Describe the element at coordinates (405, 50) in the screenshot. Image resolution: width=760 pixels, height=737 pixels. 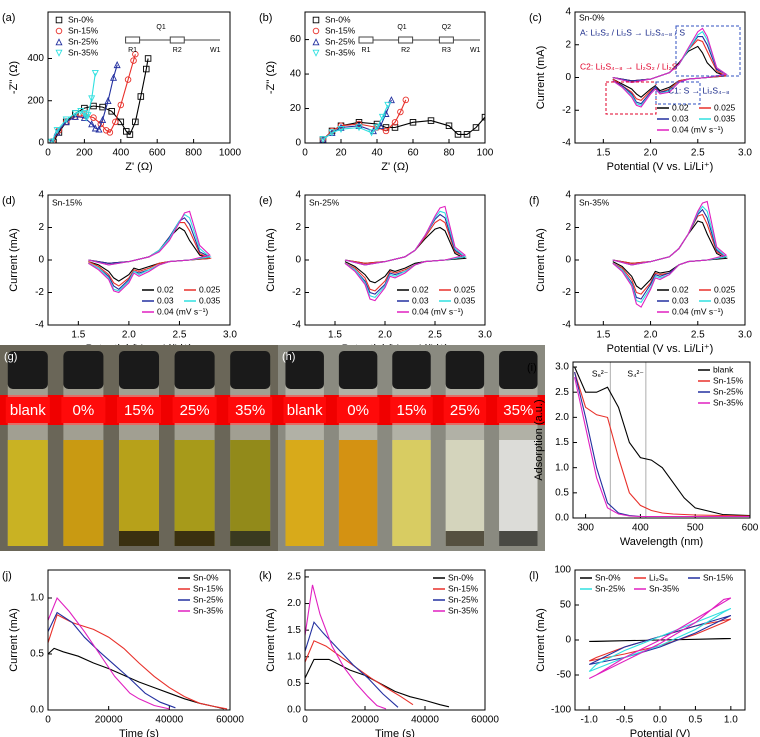
I see `circuit-label: R2` at that location.